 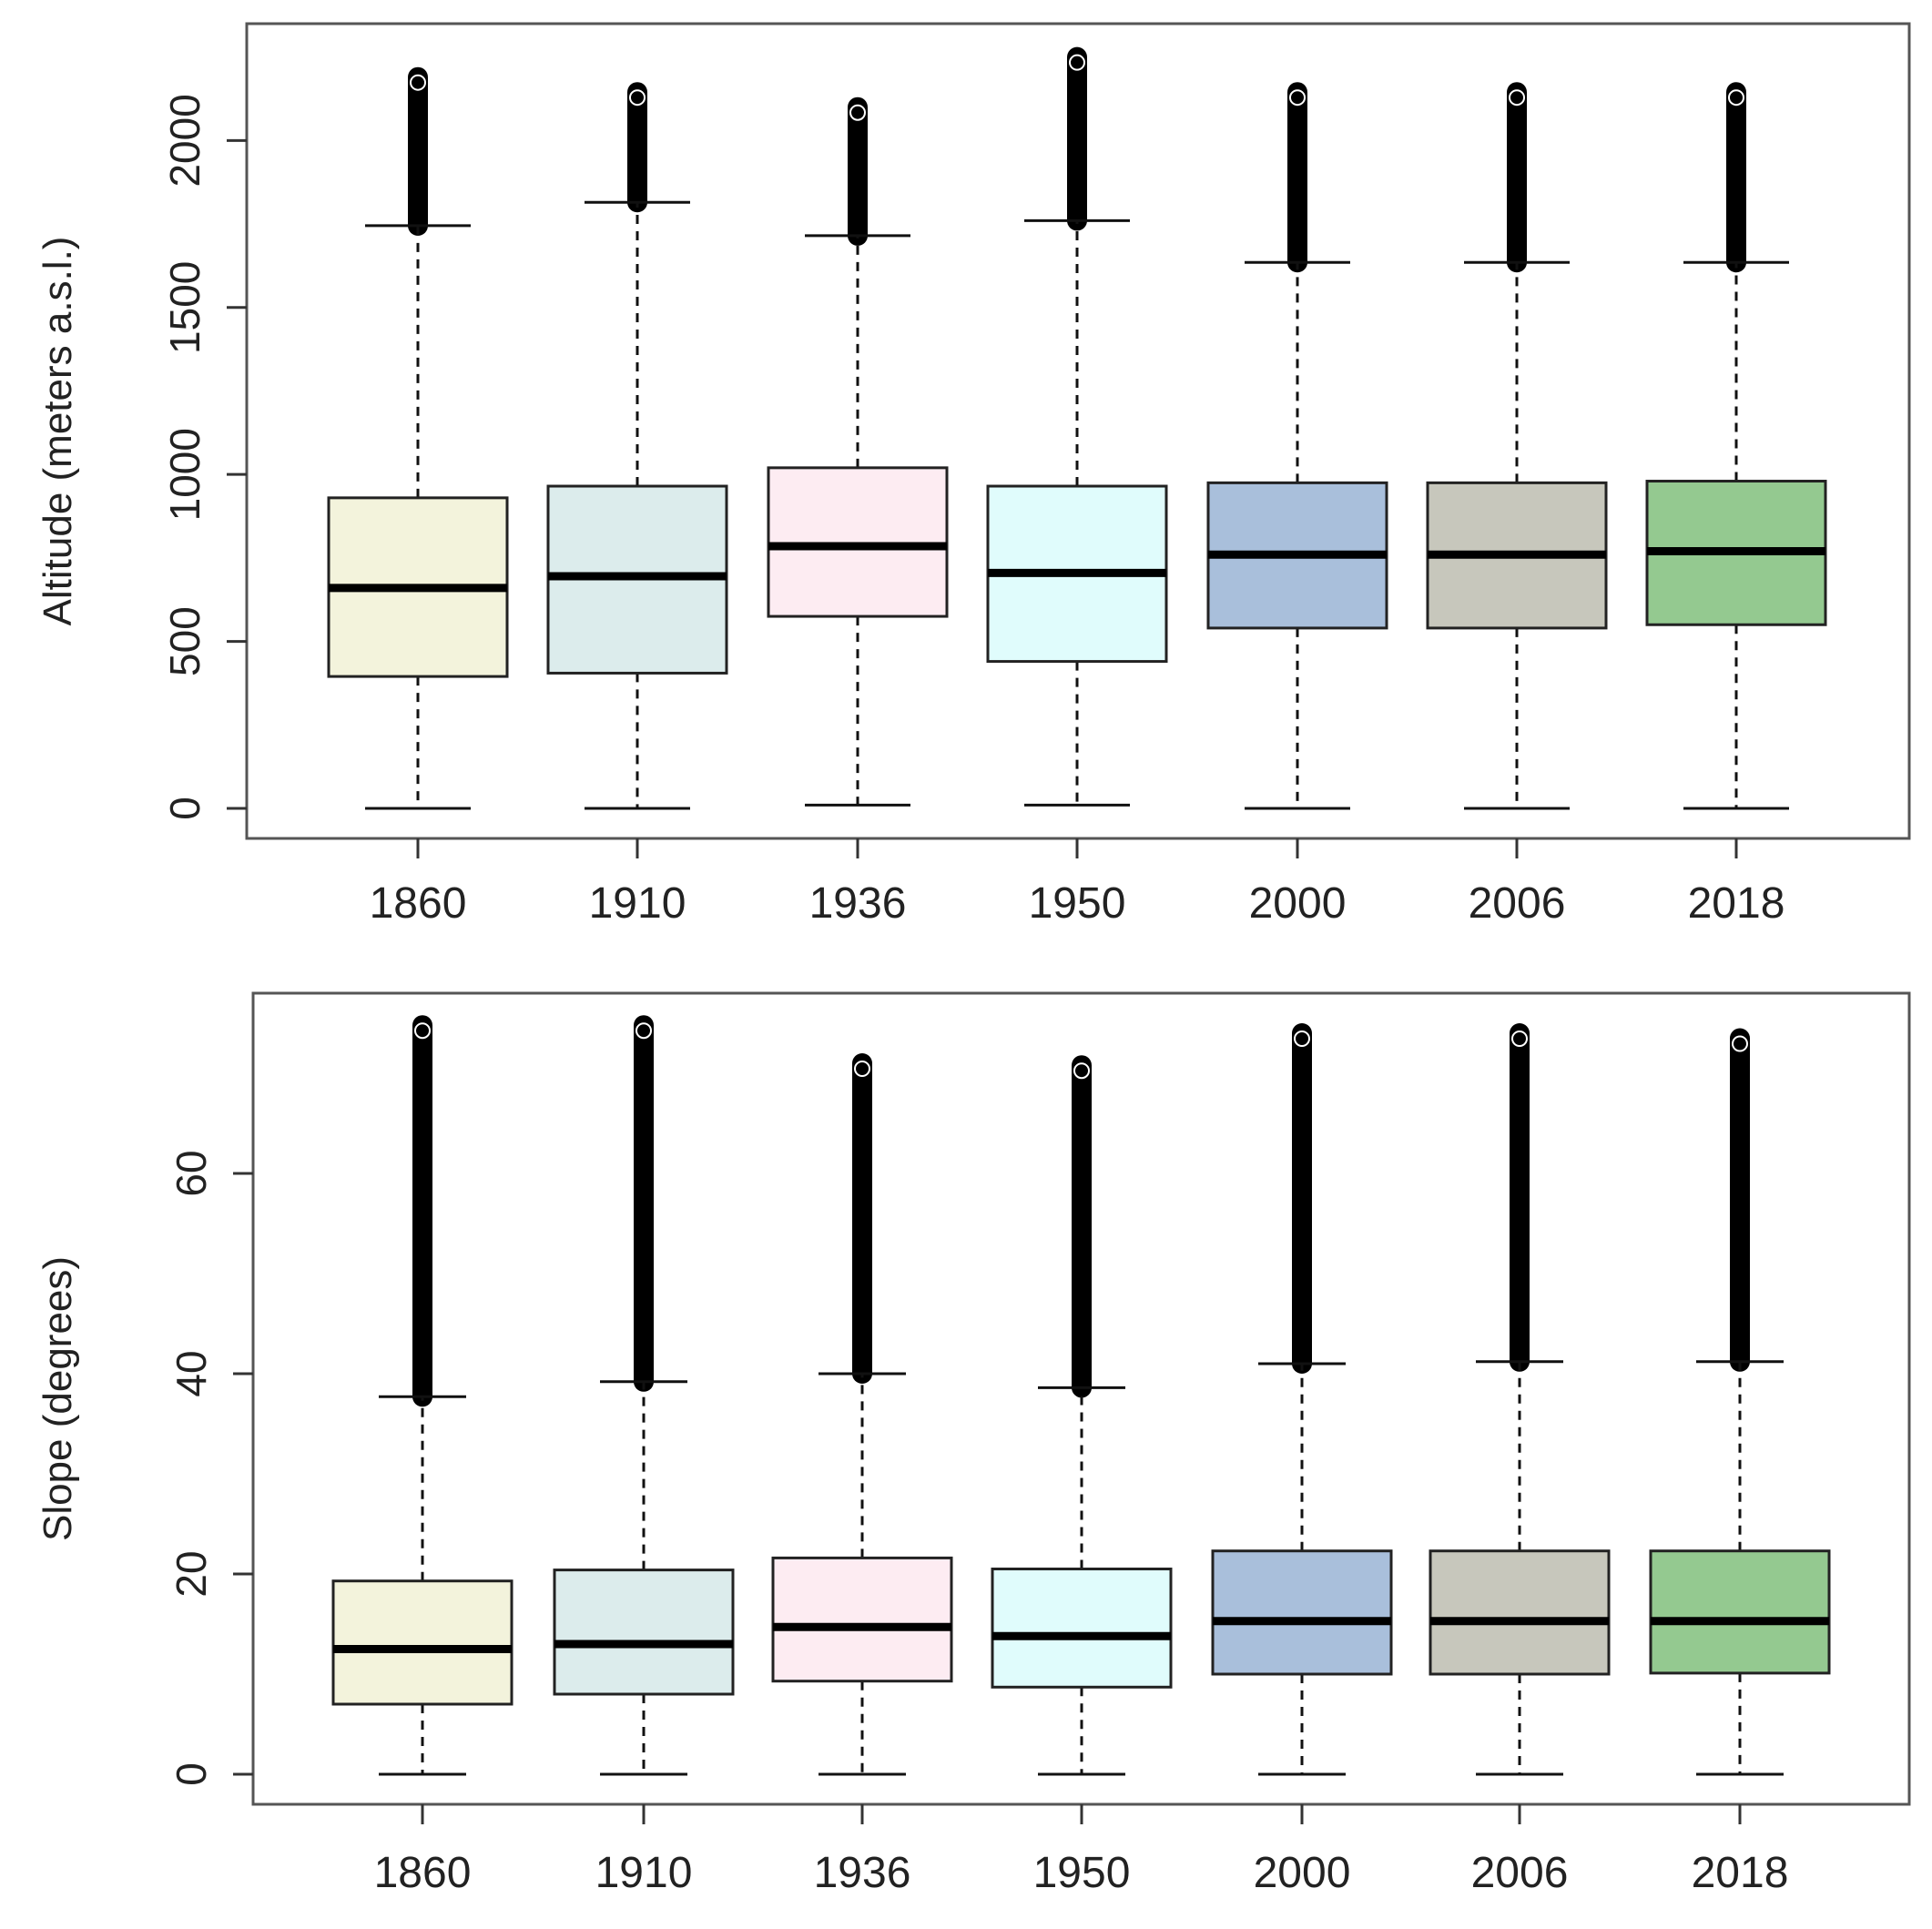 What do you see at coordinates (58, 1399) in the screenshot?
I see `slope-y-axis-label: Slope (degrees)` at bounding box center [58, 1399].